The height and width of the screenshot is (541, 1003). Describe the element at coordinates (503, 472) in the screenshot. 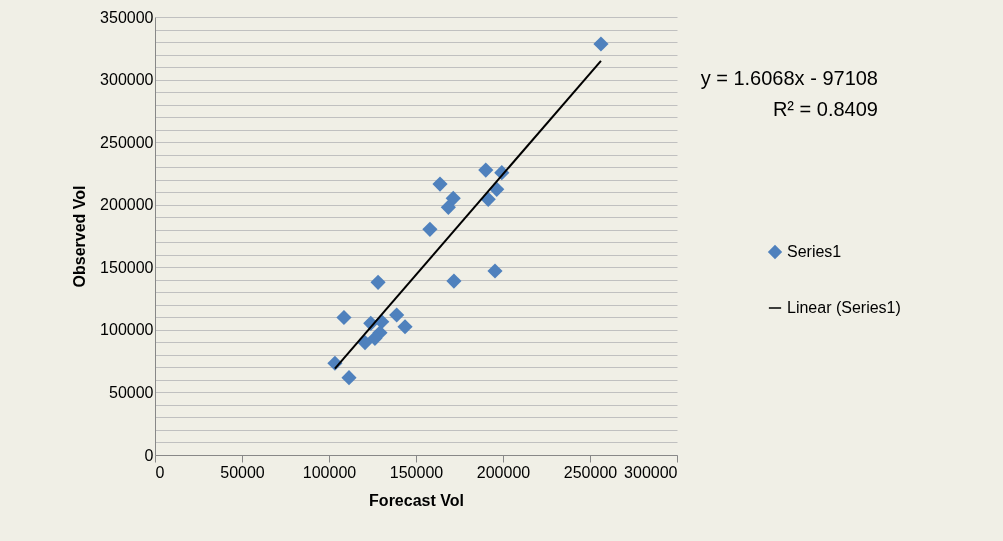

I see `x-tick-label: 200000` at that location.